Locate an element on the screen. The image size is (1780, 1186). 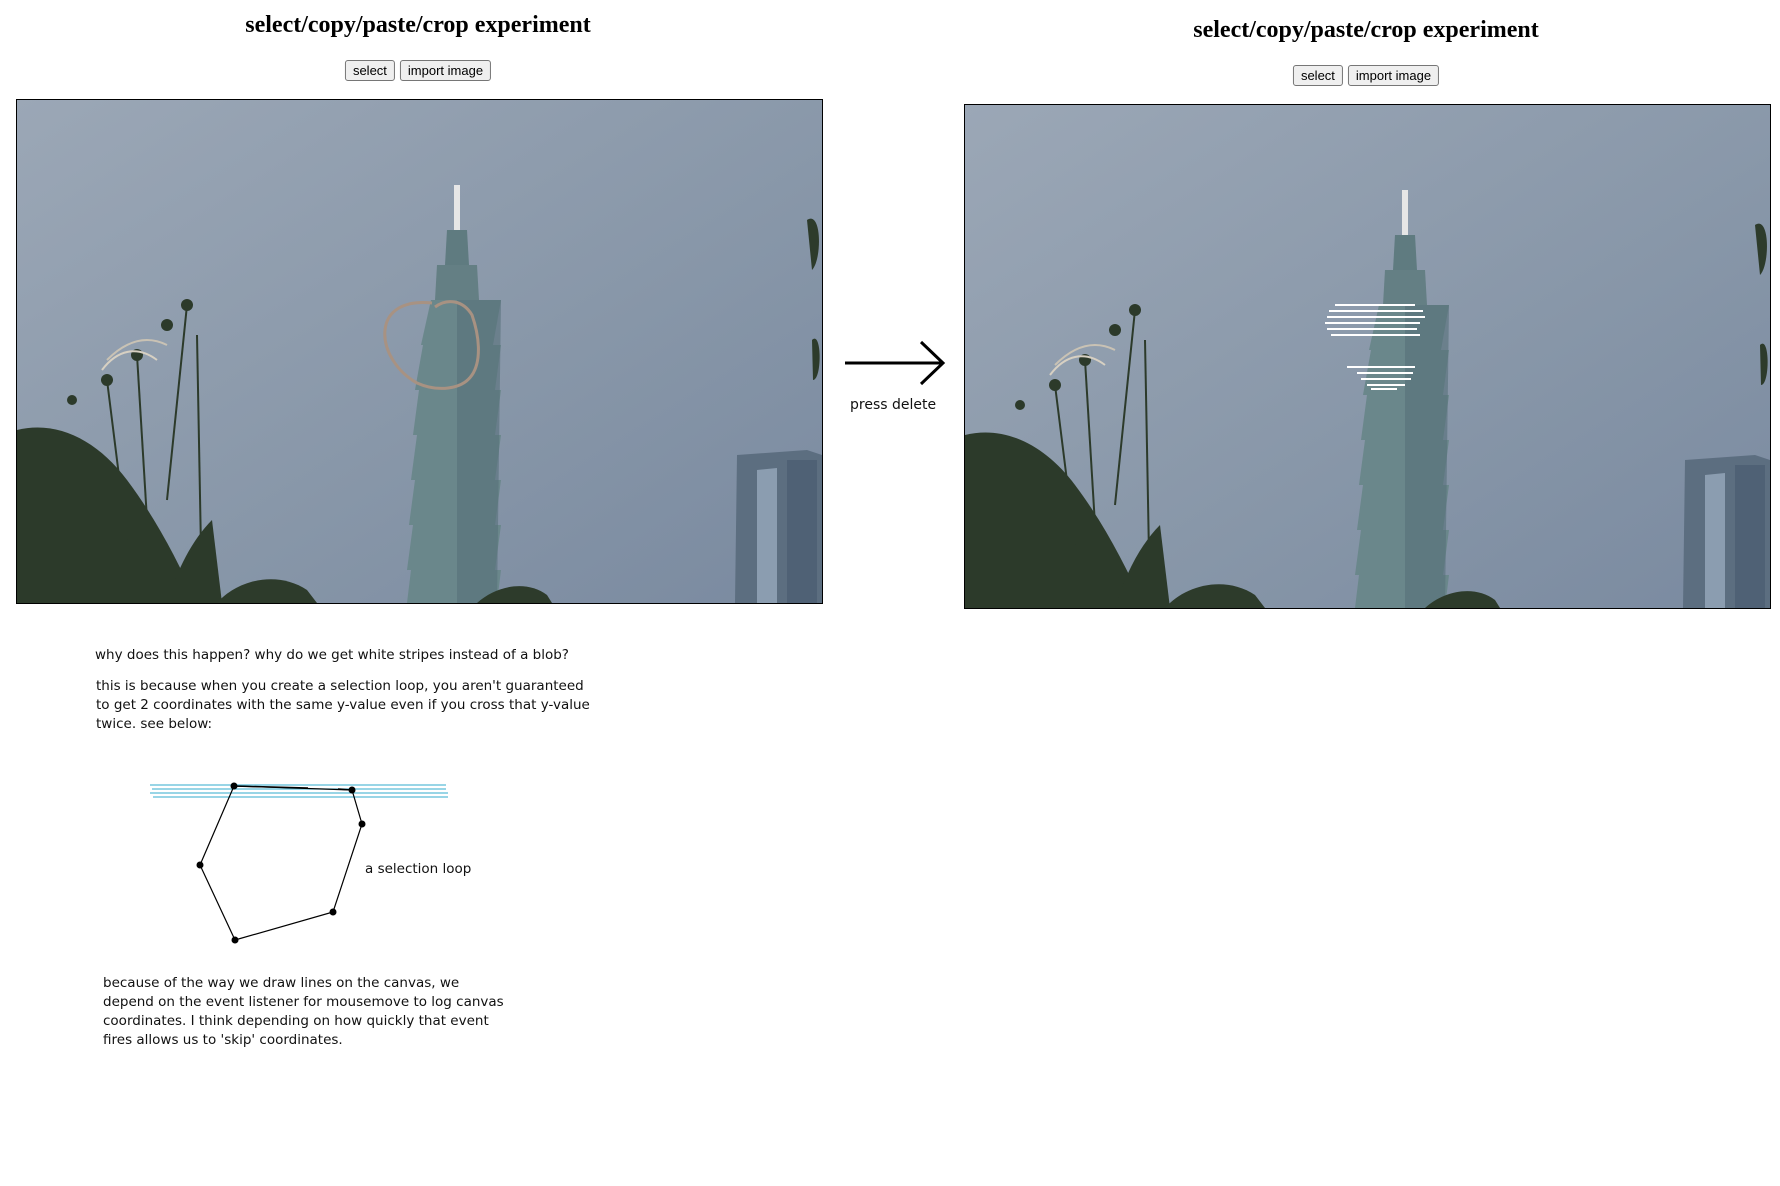
loop-polygon is located at coordinates (281, 863).